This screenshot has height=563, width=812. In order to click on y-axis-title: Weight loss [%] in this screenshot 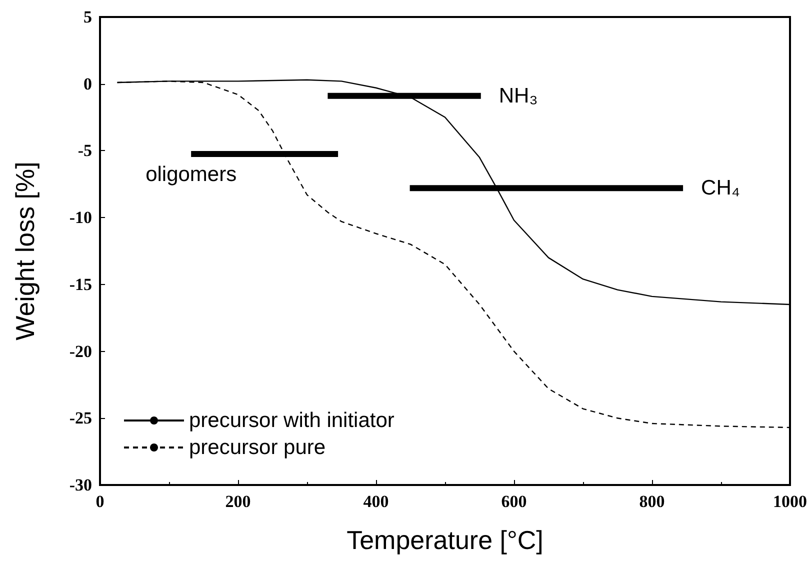, I will do `click(25, 251)`.